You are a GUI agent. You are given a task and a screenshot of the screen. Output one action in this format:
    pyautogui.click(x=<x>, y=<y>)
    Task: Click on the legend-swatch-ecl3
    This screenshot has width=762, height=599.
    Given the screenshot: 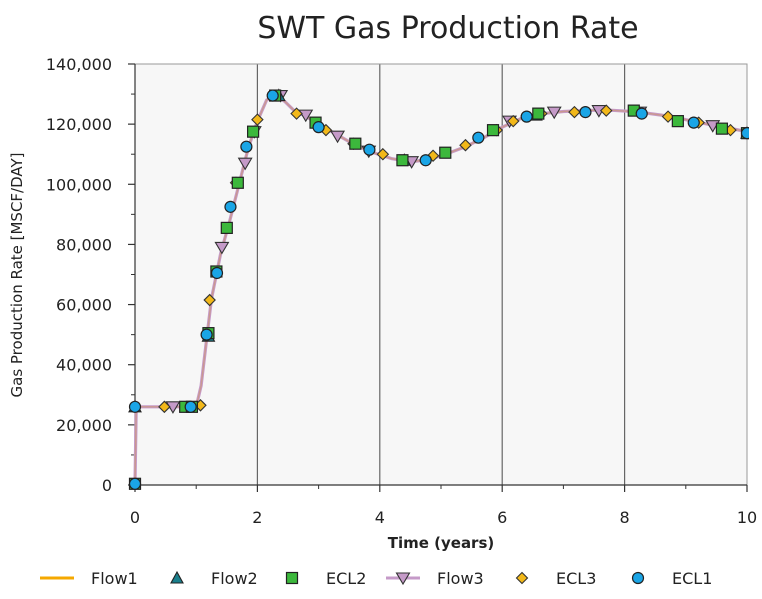 What is the action you would take?
    pyautogui.click(x=522, y=578)
    